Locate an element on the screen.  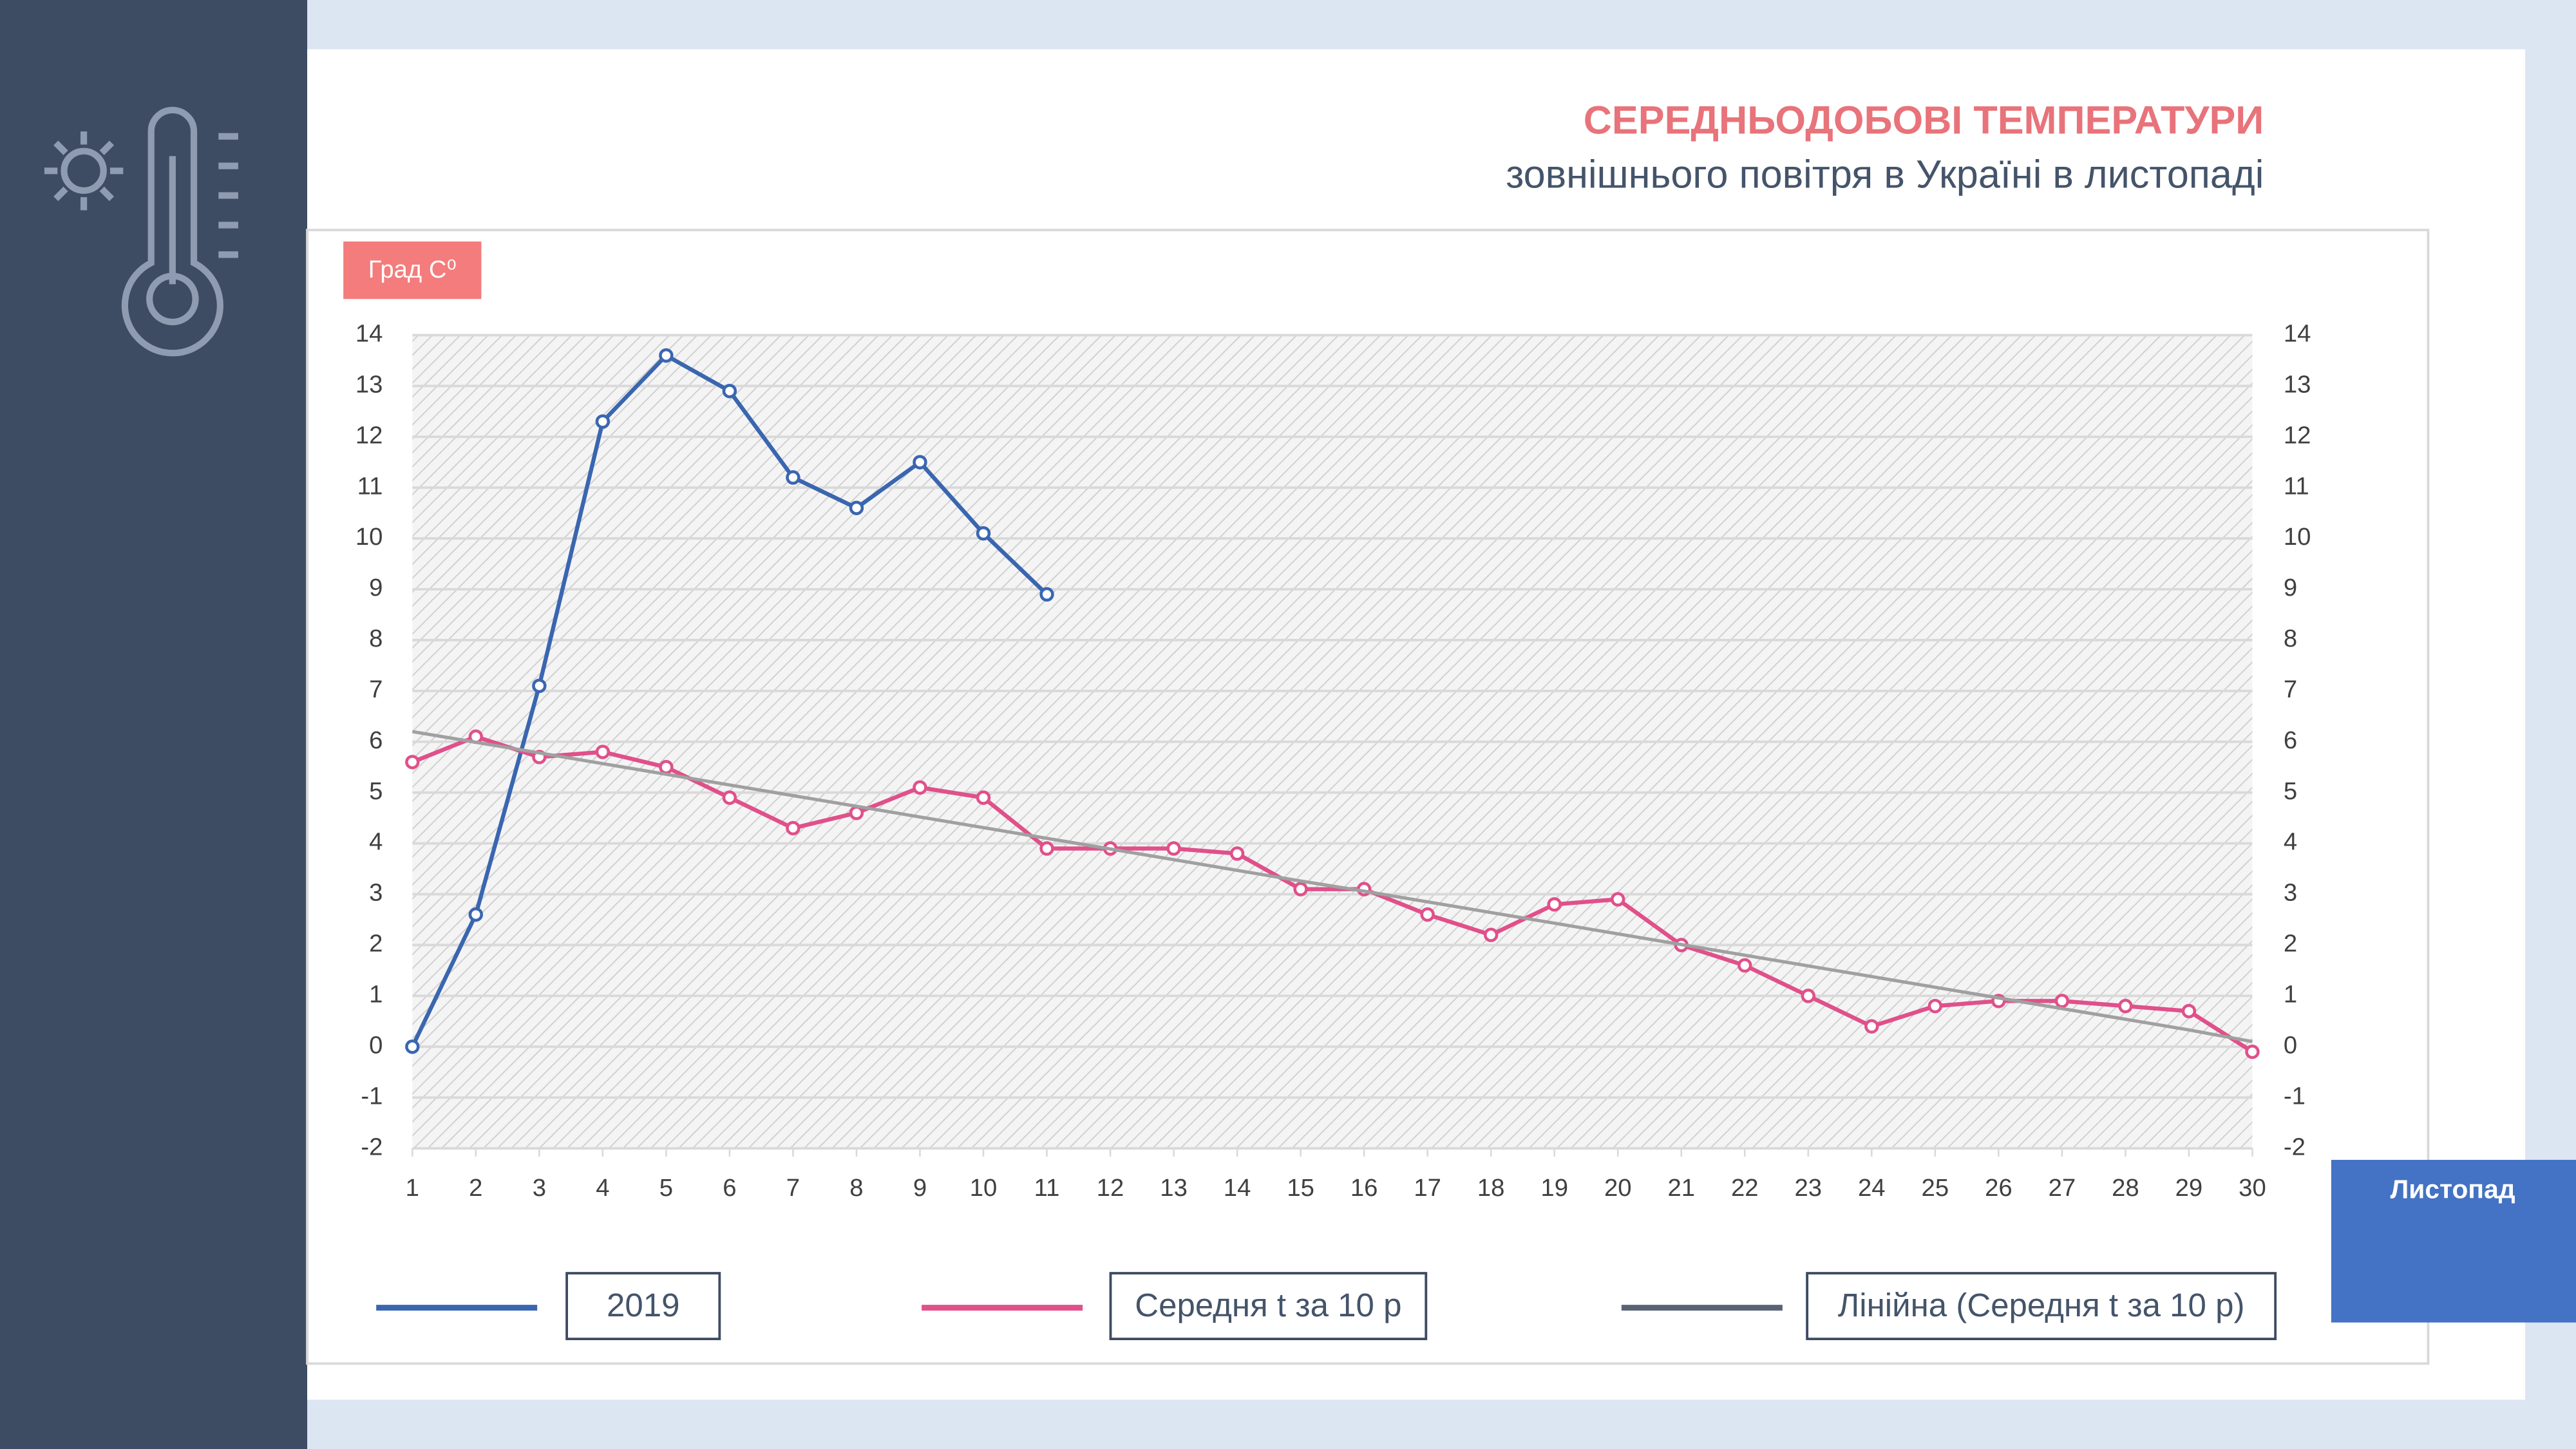
legend-label: Середня t за 10 р is located at coordinates (1268, 1305).